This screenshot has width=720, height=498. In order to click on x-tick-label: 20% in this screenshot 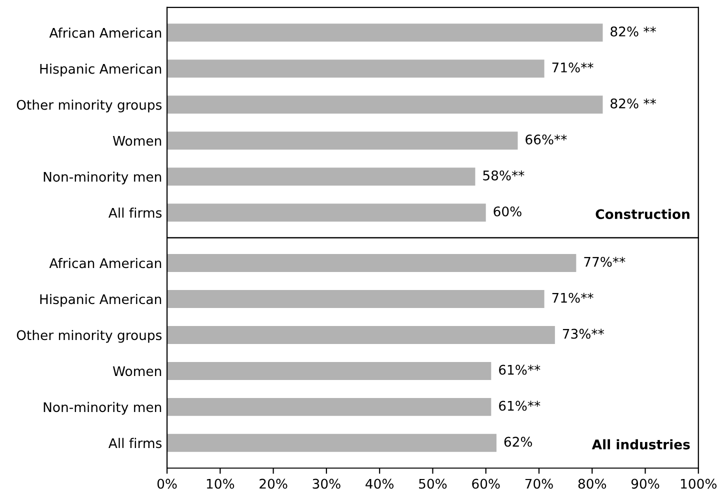, I will do `click(274, 483)`.